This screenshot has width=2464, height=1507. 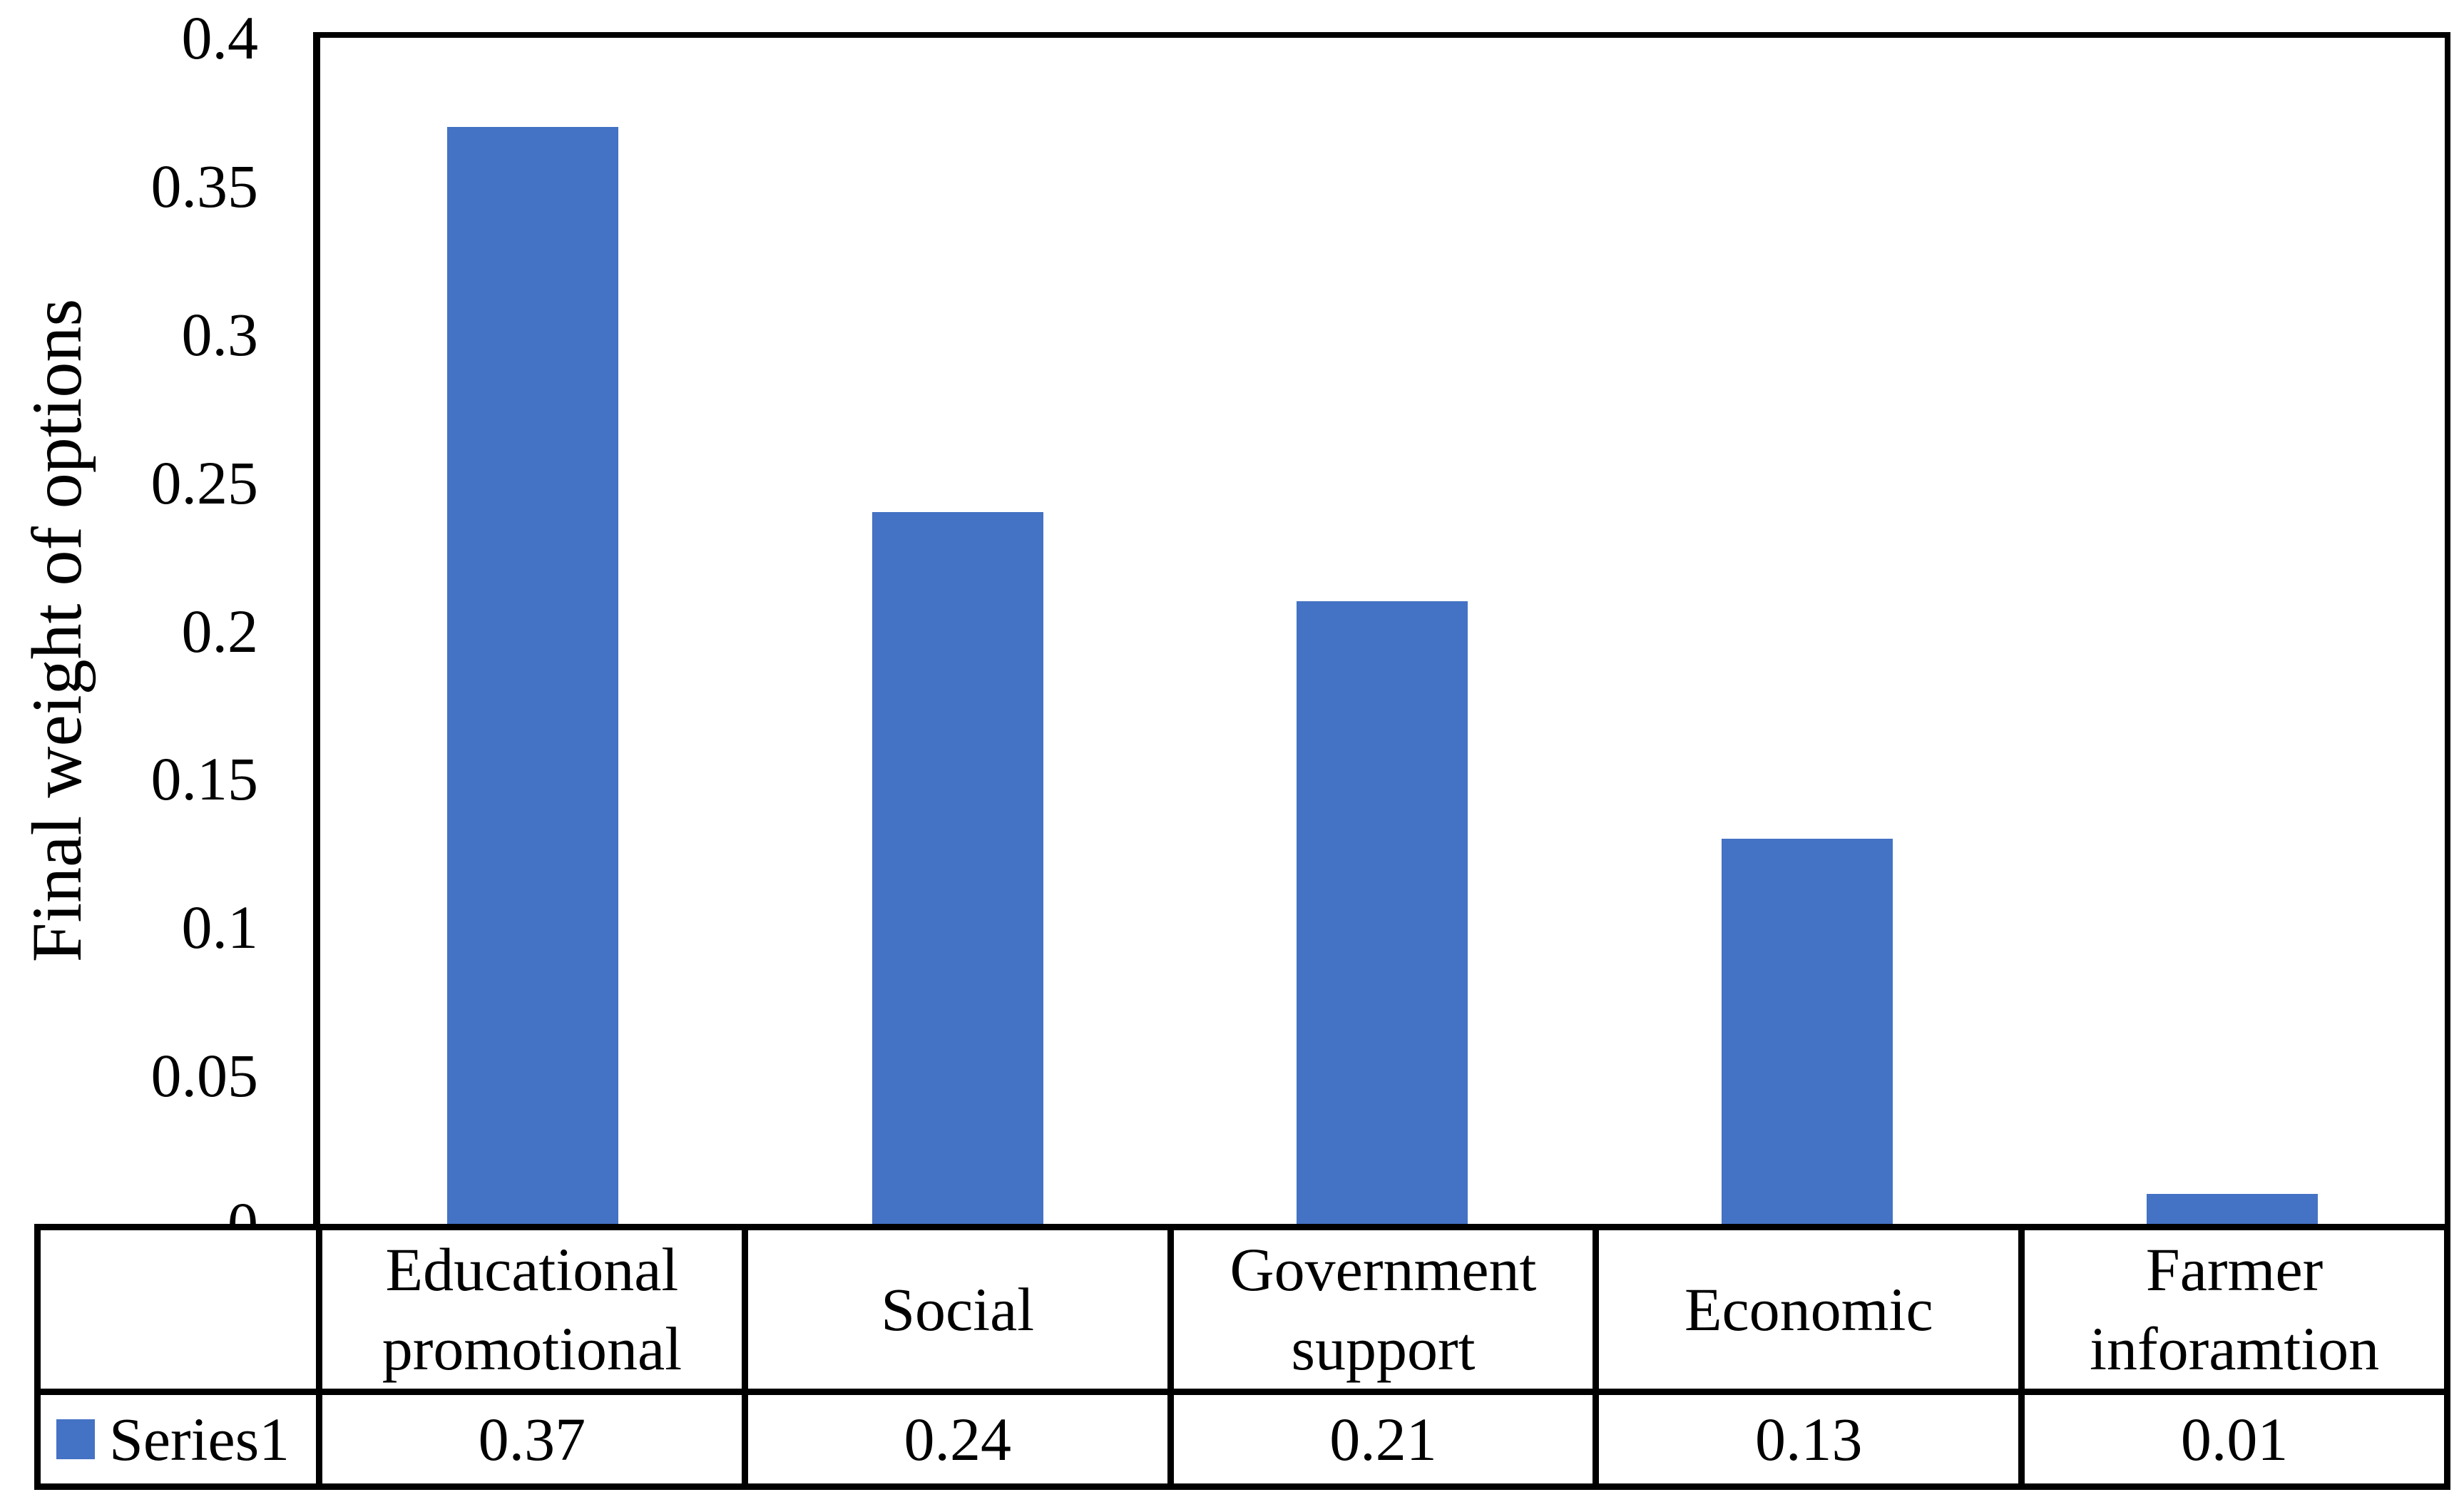 I want to click on value-cell: 0.37, so click(x=532, y=1439).